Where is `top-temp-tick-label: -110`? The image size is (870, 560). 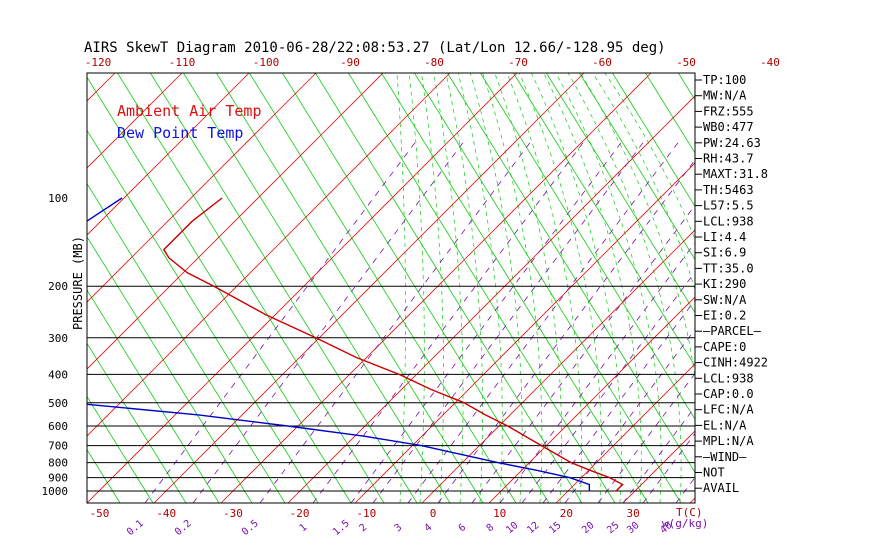
top-temp-tick-label: -110 is located at coordinates (182, 62).